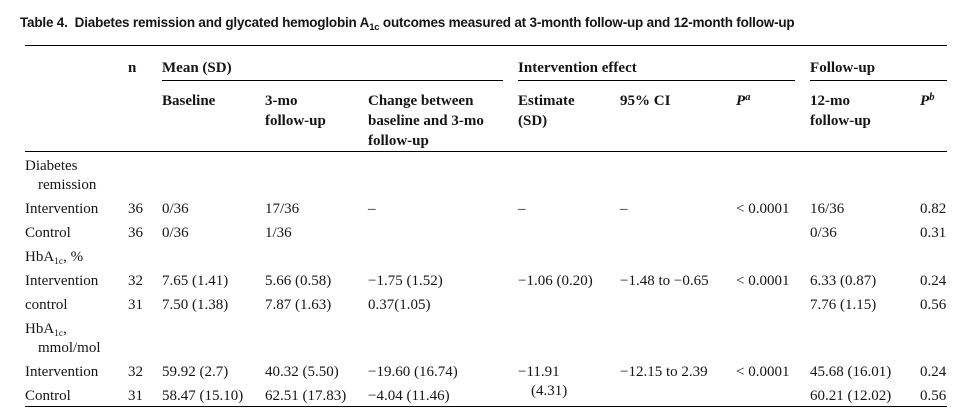  Describe the element at coordinates (76, 98) in the screenshot. I see `corner-cell` at that location.